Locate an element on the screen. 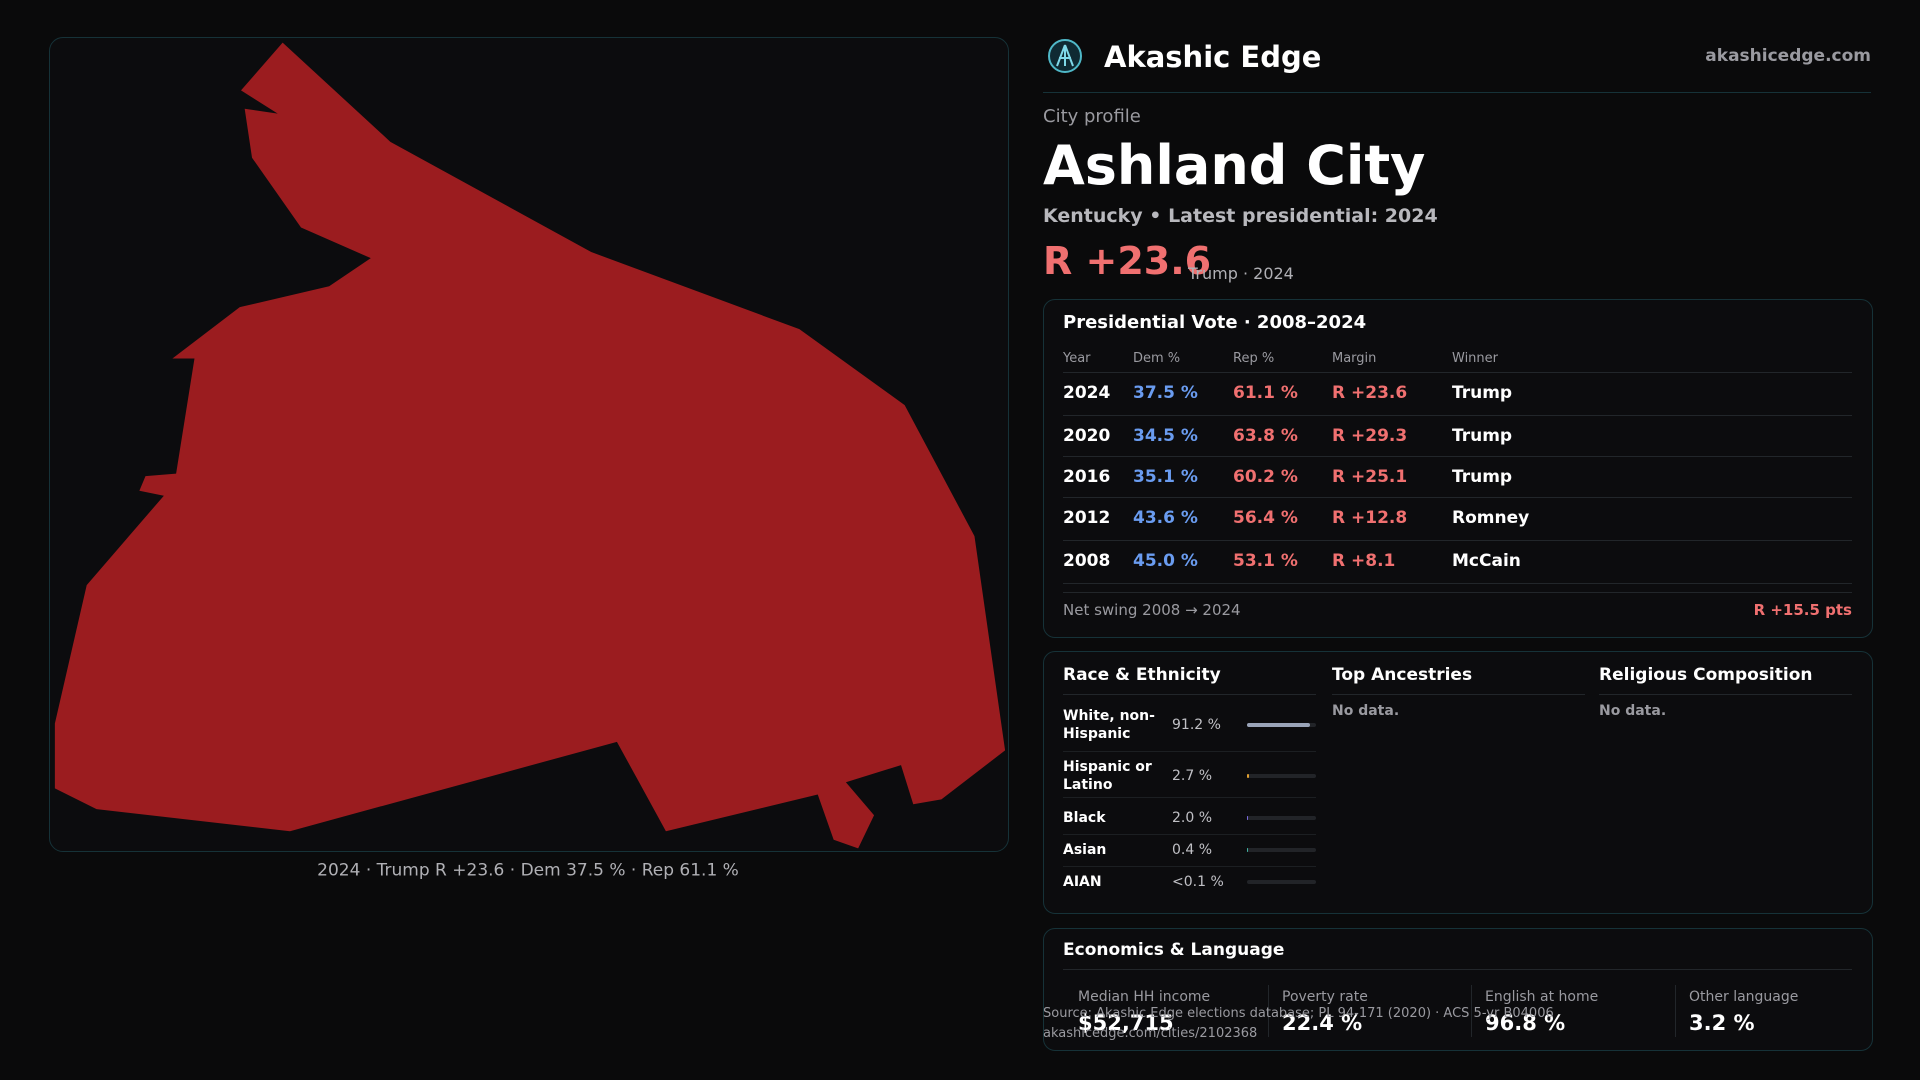 The height and width of the screenshot is (1080, 1920). column-header: Rep % is located at coordinates (1254, 358).